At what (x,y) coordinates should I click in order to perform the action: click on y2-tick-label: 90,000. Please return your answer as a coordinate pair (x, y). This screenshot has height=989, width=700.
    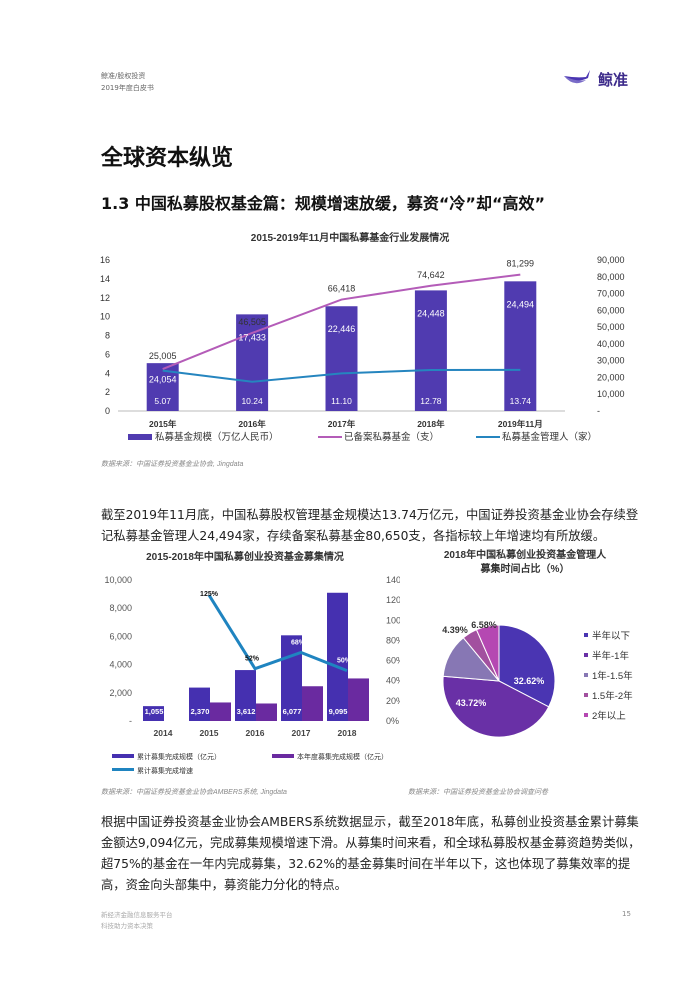
    Looking at the image, I should click on (611, 260).